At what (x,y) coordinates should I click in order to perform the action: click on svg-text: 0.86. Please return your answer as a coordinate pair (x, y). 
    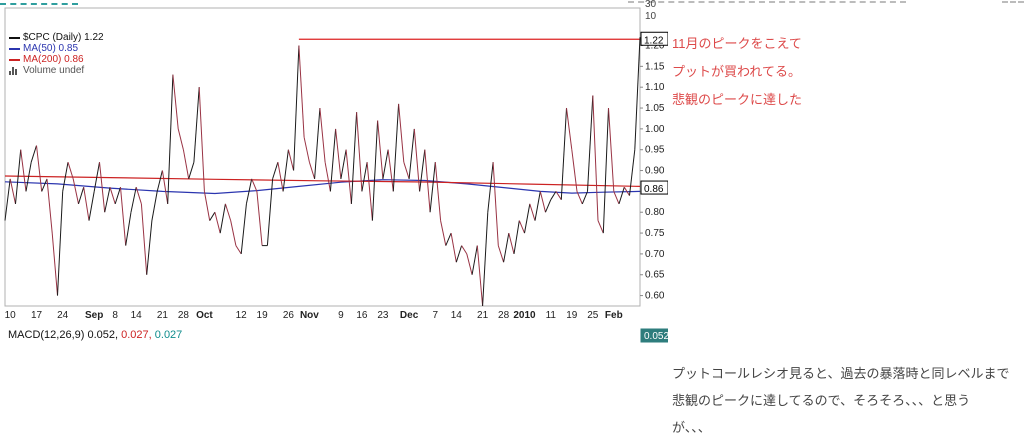
    Looking at the image, I should click on (654, 189).